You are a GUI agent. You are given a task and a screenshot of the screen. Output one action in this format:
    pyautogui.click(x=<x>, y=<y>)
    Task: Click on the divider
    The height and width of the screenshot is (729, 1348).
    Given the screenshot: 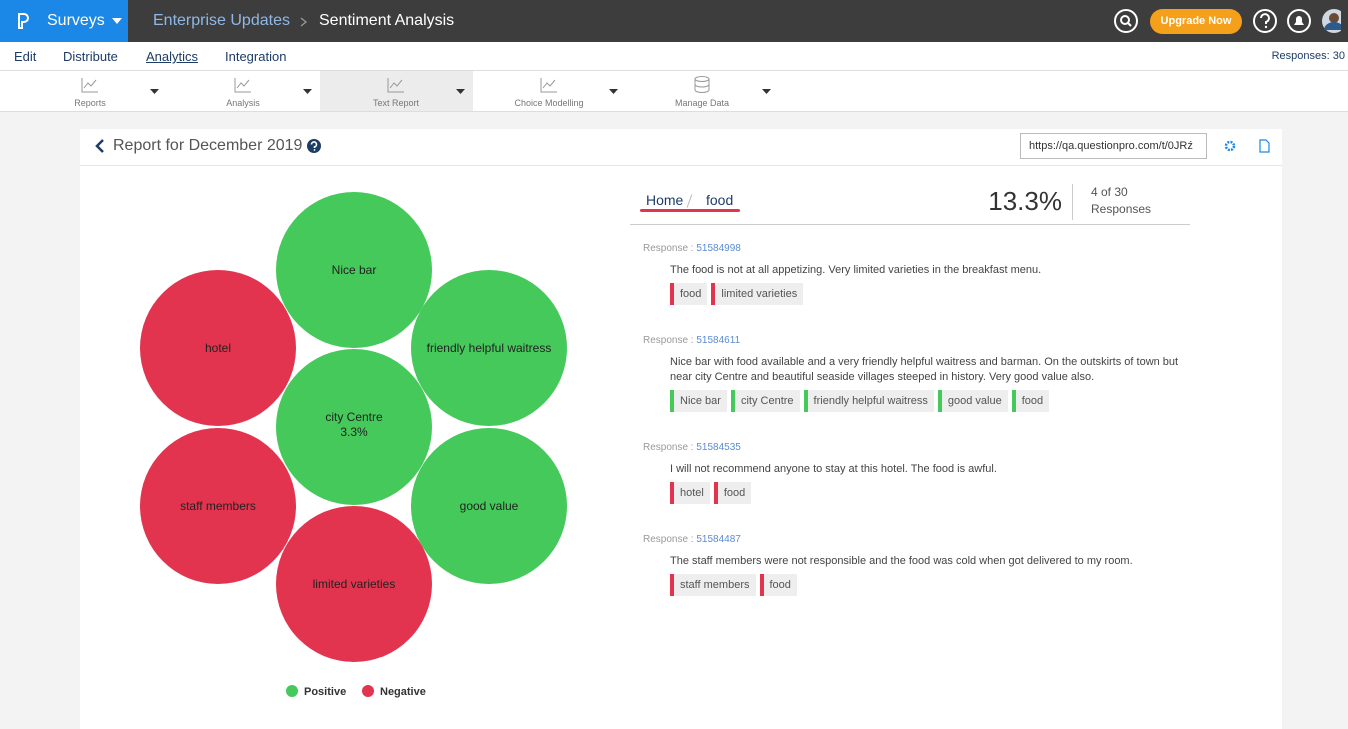 What is the action you would take?
    pyautogui.click(x=681, y=165)
    